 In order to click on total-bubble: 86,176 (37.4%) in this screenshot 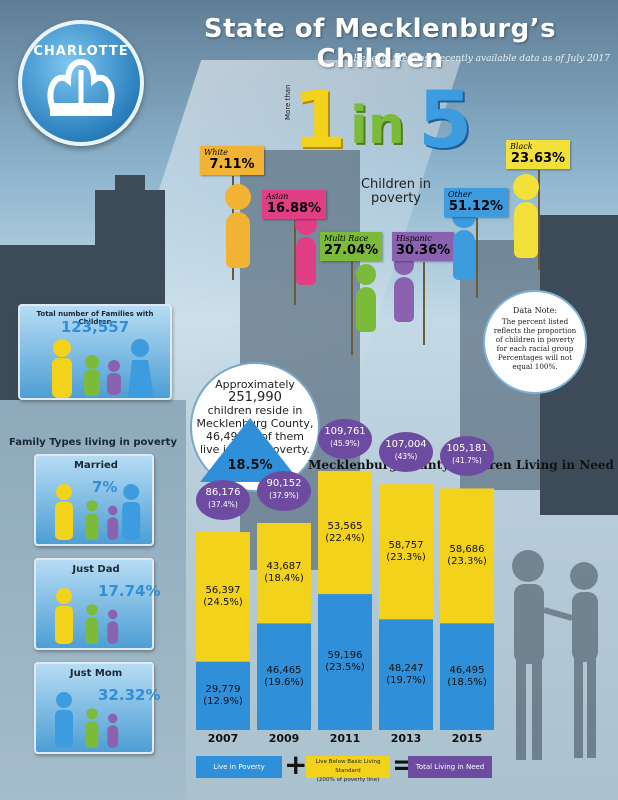, I will do `click(223, 500)`.